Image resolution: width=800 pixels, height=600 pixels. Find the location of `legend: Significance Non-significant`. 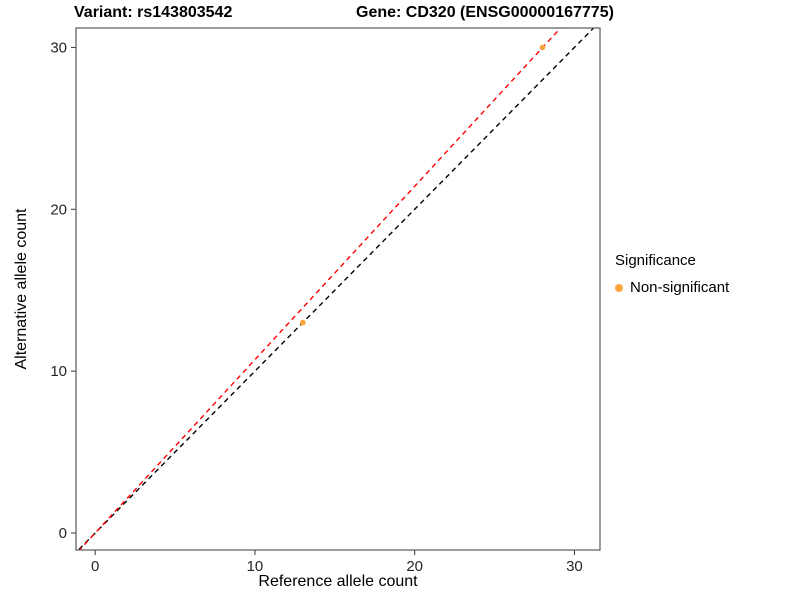

legend: Significance Non-significant is located at coordinates (672, 274).